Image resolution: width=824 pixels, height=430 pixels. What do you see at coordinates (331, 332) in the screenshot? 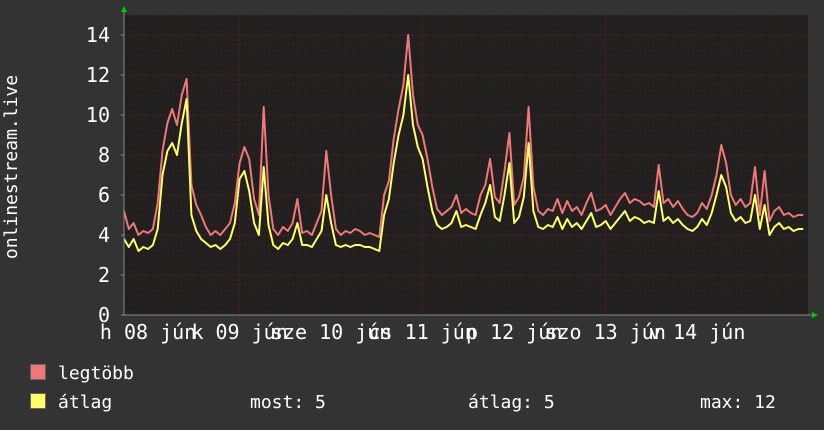
I see `x-tick-label: sze 10 jún` at bounding box center [331, 332].